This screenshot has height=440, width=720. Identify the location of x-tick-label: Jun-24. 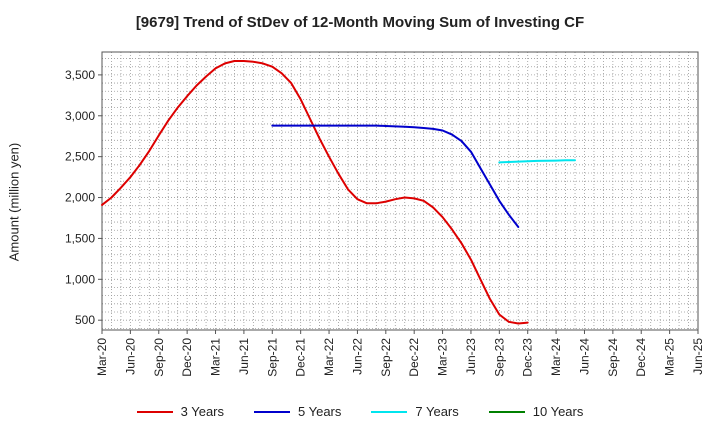
(584, 356).